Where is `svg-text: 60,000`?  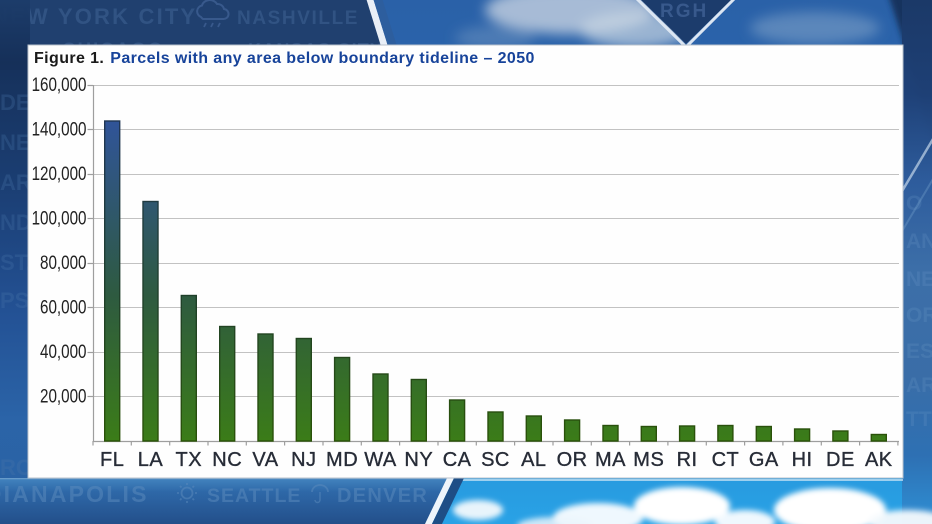
svg-text: 60,000 is located at coordinates (63, 307).